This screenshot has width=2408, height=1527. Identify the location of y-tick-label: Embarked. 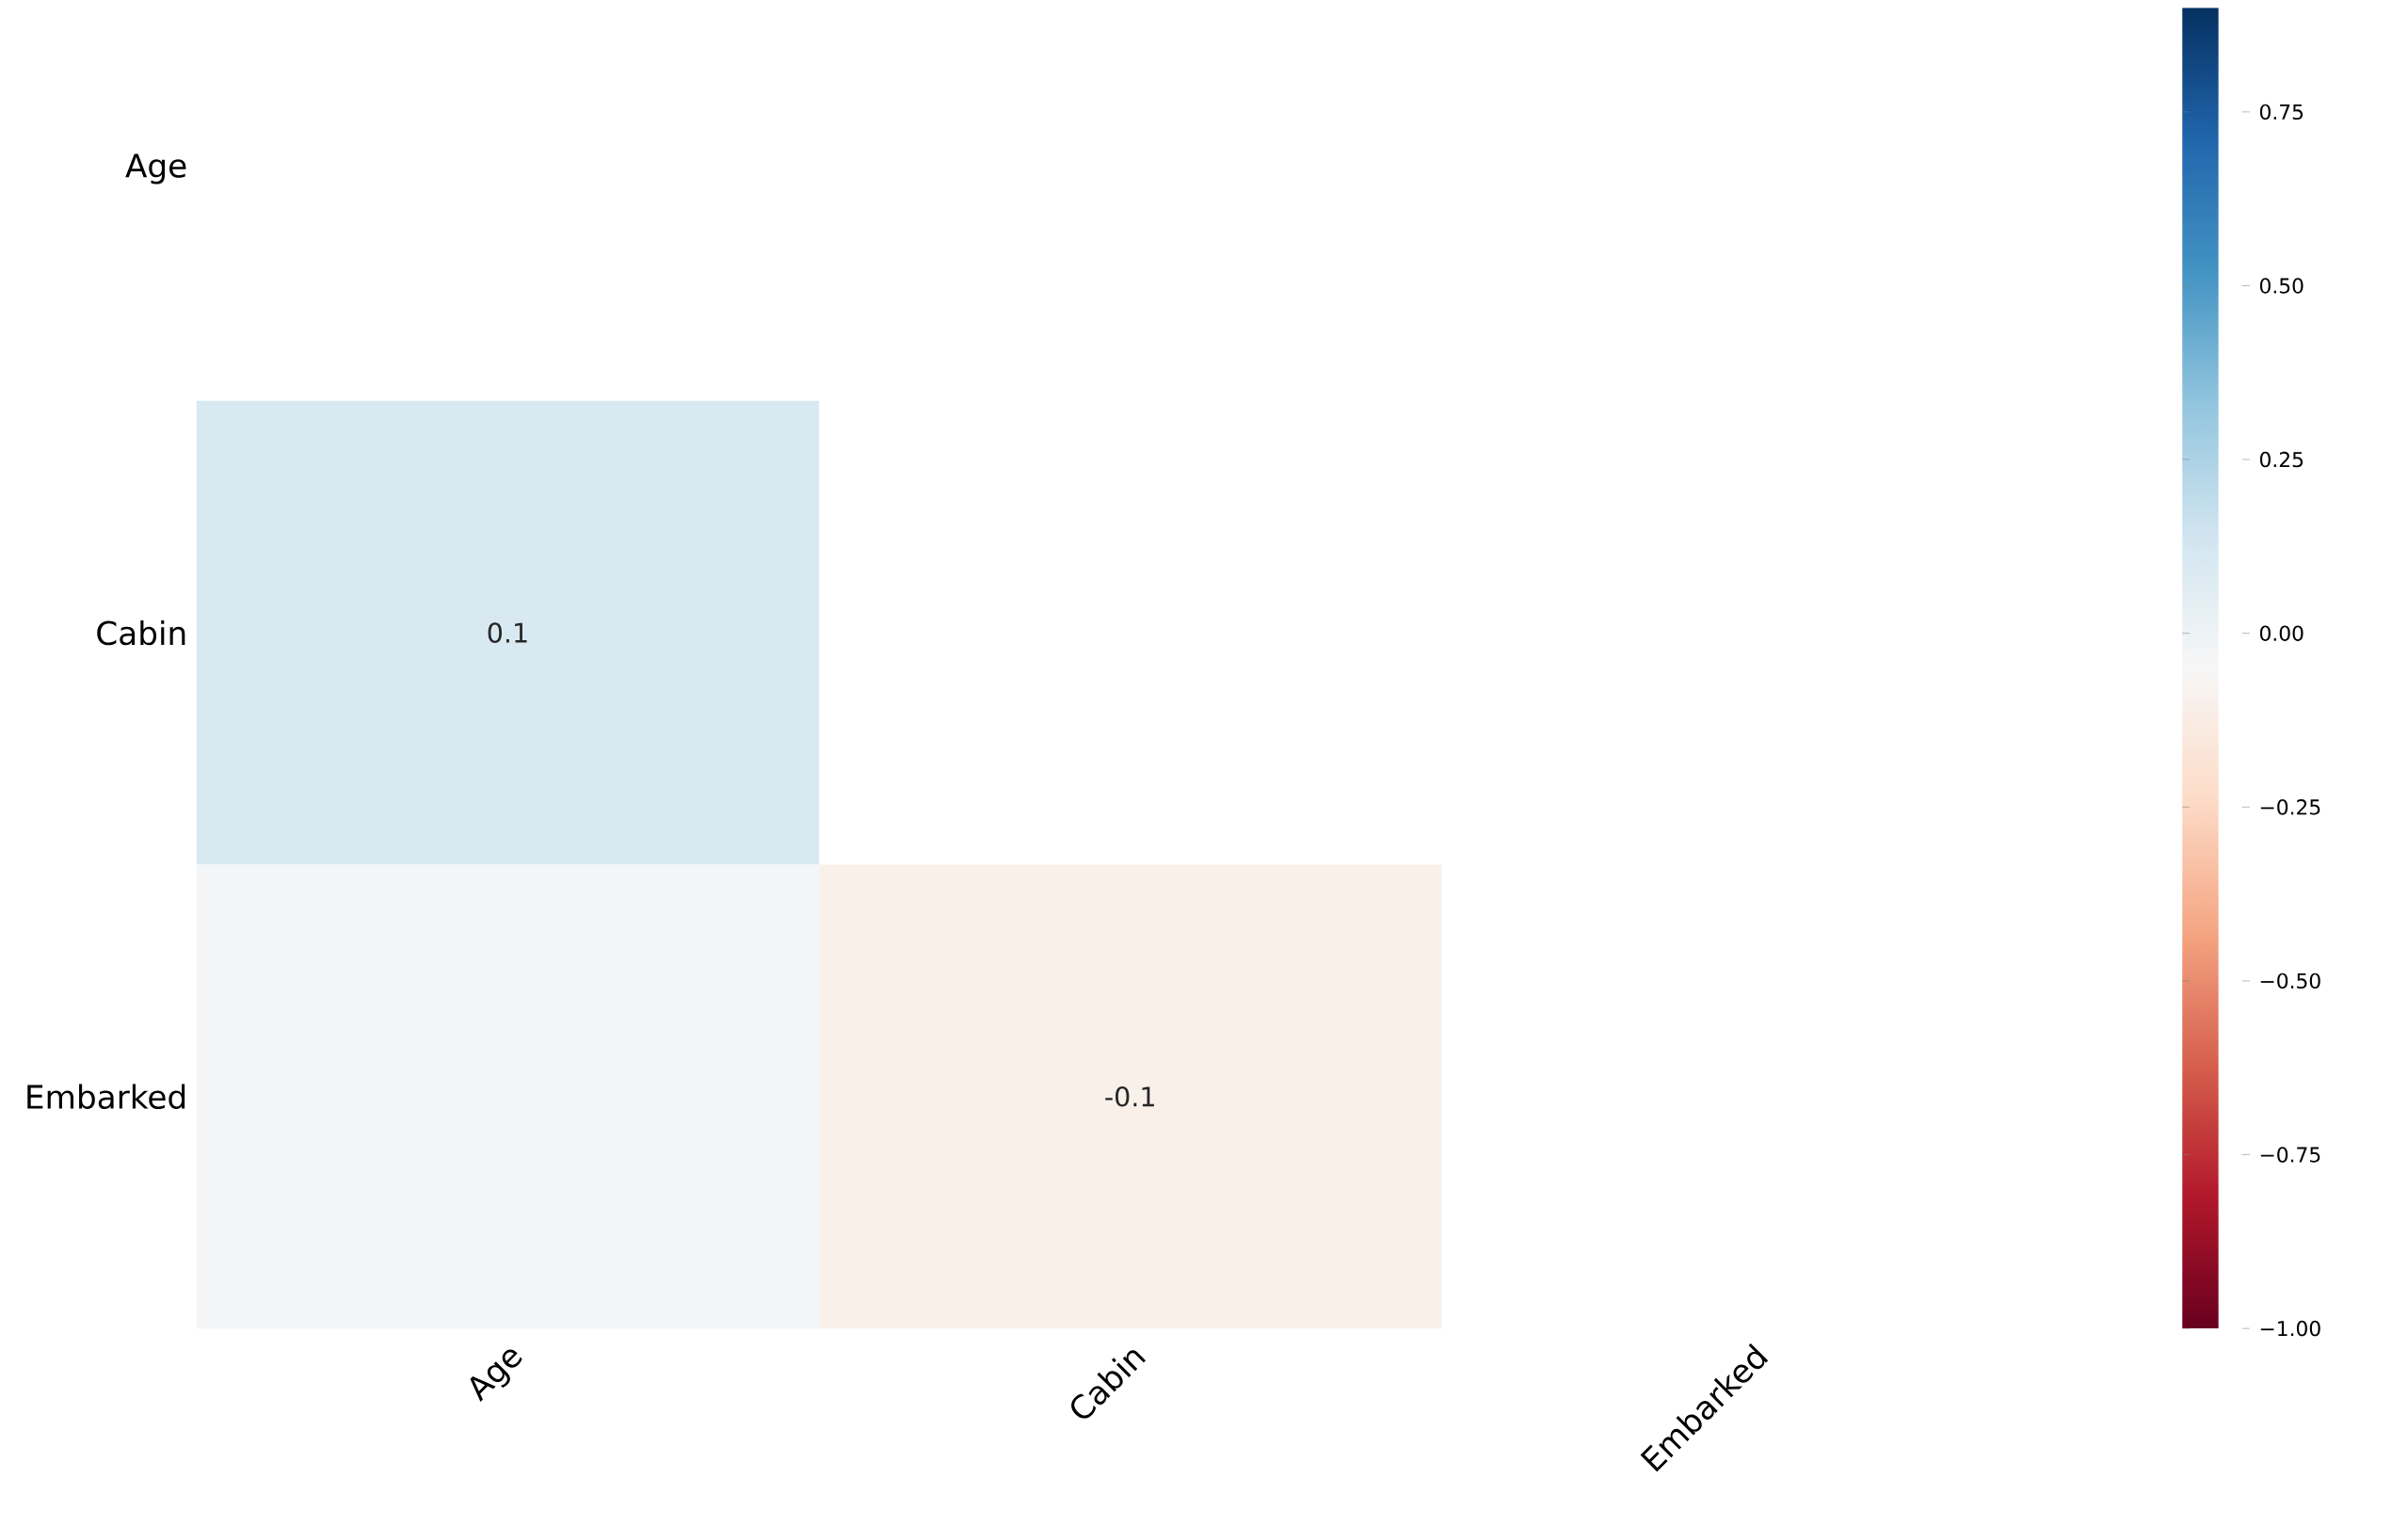
(106, 1097).